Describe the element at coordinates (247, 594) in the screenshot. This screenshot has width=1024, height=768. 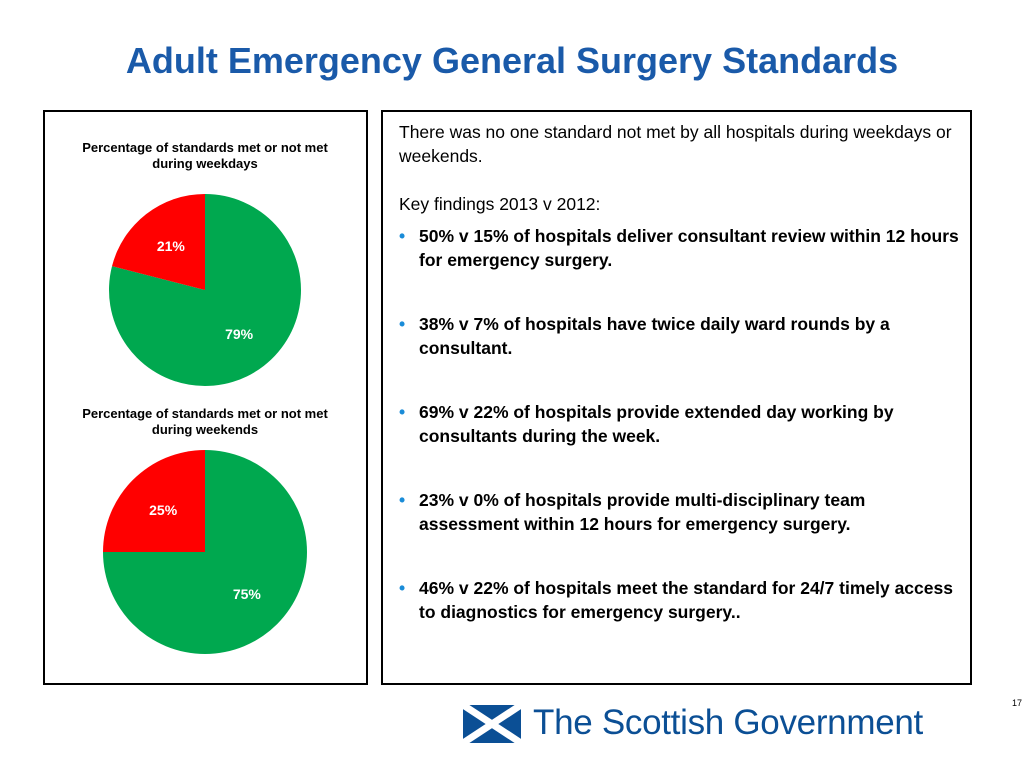
I see `met-slice-label: 75%` at that location.